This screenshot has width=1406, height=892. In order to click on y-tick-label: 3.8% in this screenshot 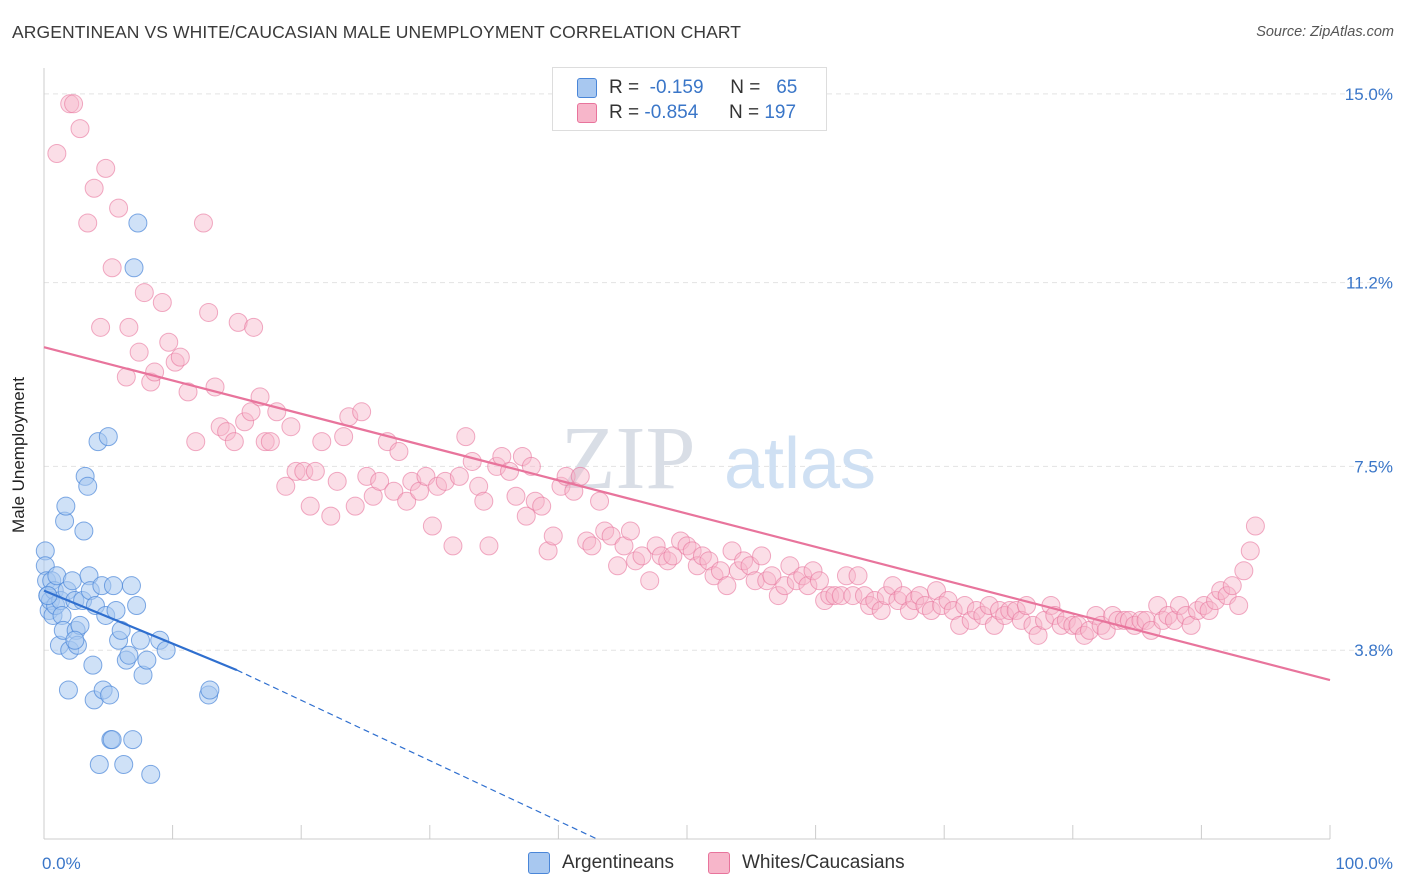, I will do `click(1373, 650)`.